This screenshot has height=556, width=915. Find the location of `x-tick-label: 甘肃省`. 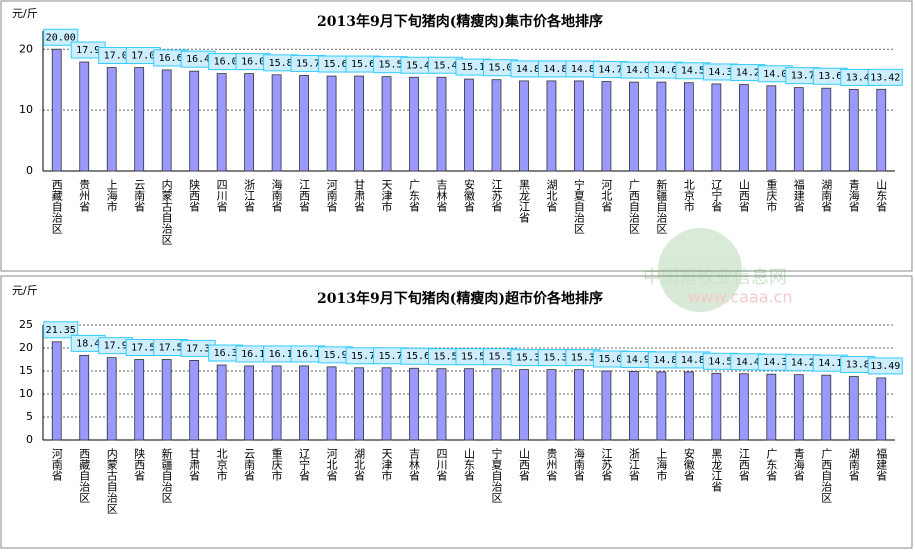

x-tick-label: 甘肃省 is located at coordinates (194, 465).